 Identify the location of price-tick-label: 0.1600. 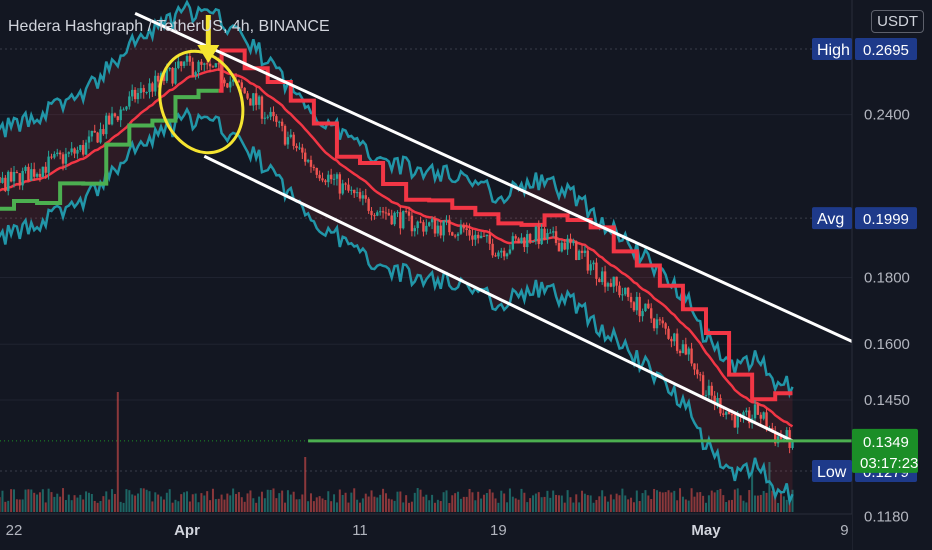
(887, 344).